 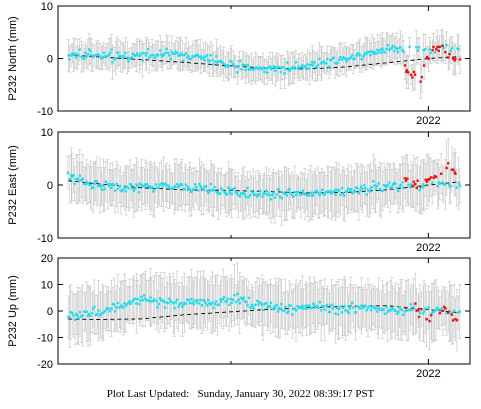 What do you see at coordinates (45, 112) in the screenshot?
I see `y-tick-label: -10` at bounding box center [45, 112].